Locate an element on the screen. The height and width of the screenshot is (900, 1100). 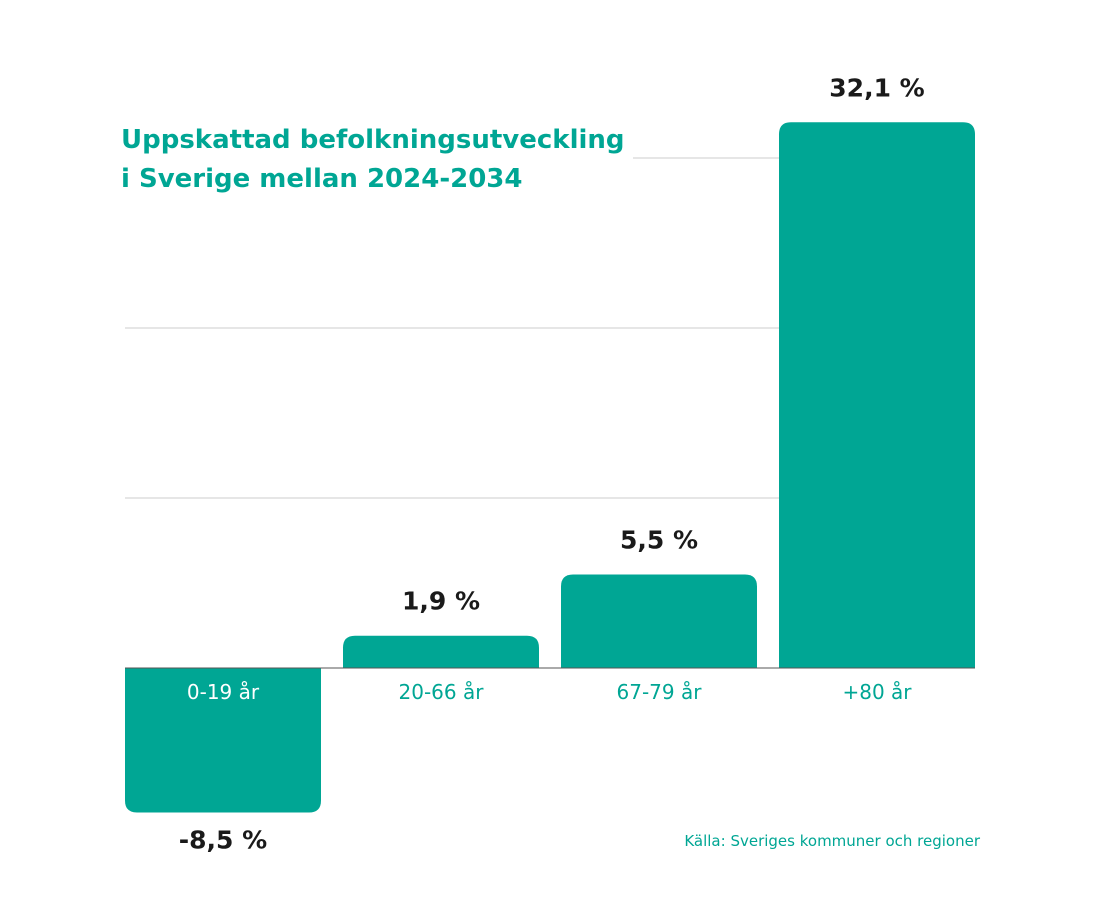
source-note: Källa: Sveriges kommuner och regioner is located at coordinates (832, 841).